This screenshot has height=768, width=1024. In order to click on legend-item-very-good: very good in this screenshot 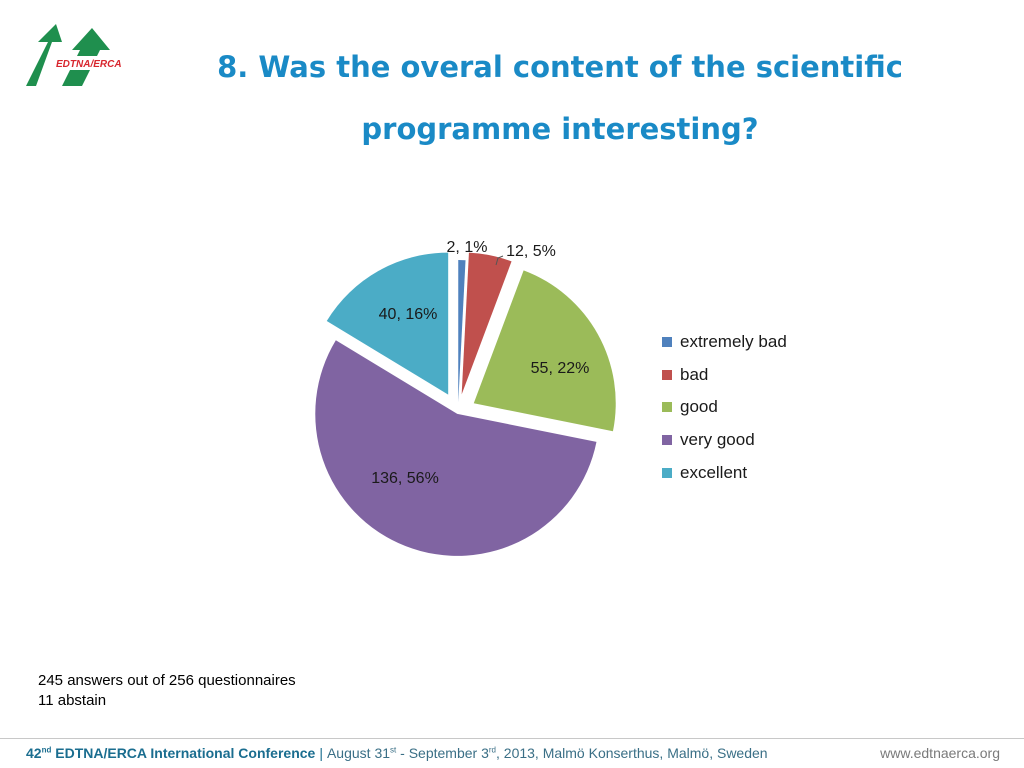, I will do `click(724, 440)`.